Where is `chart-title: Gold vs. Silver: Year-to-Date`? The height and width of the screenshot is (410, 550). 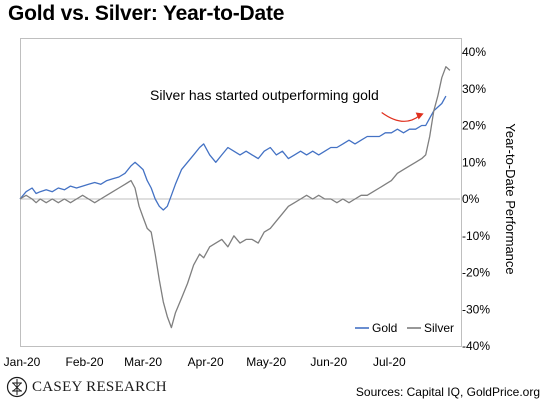 chart-title: Gold vs. Silver: Year-to-Date is located at coordinates (146, 13).